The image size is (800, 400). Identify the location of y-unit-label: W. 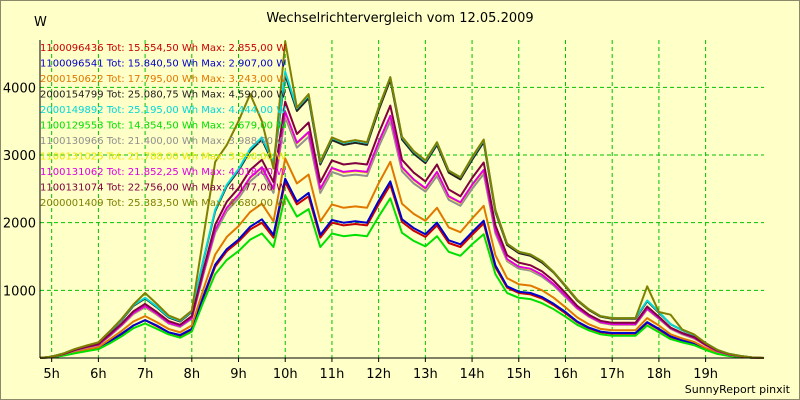
(40, 22).